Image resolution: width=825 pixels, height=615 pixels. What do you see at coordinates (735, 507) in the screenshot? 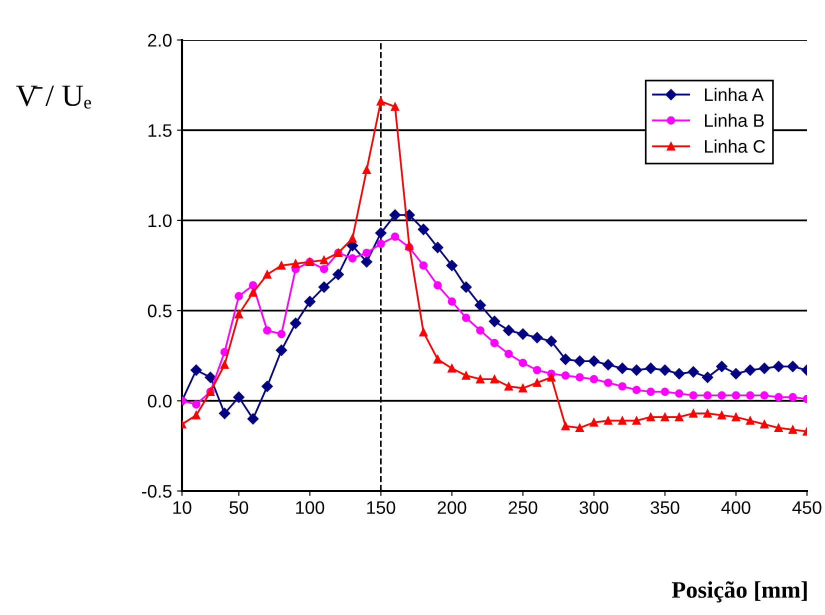
I see `x-tick-label: 400` at bounding box center [735, 507].